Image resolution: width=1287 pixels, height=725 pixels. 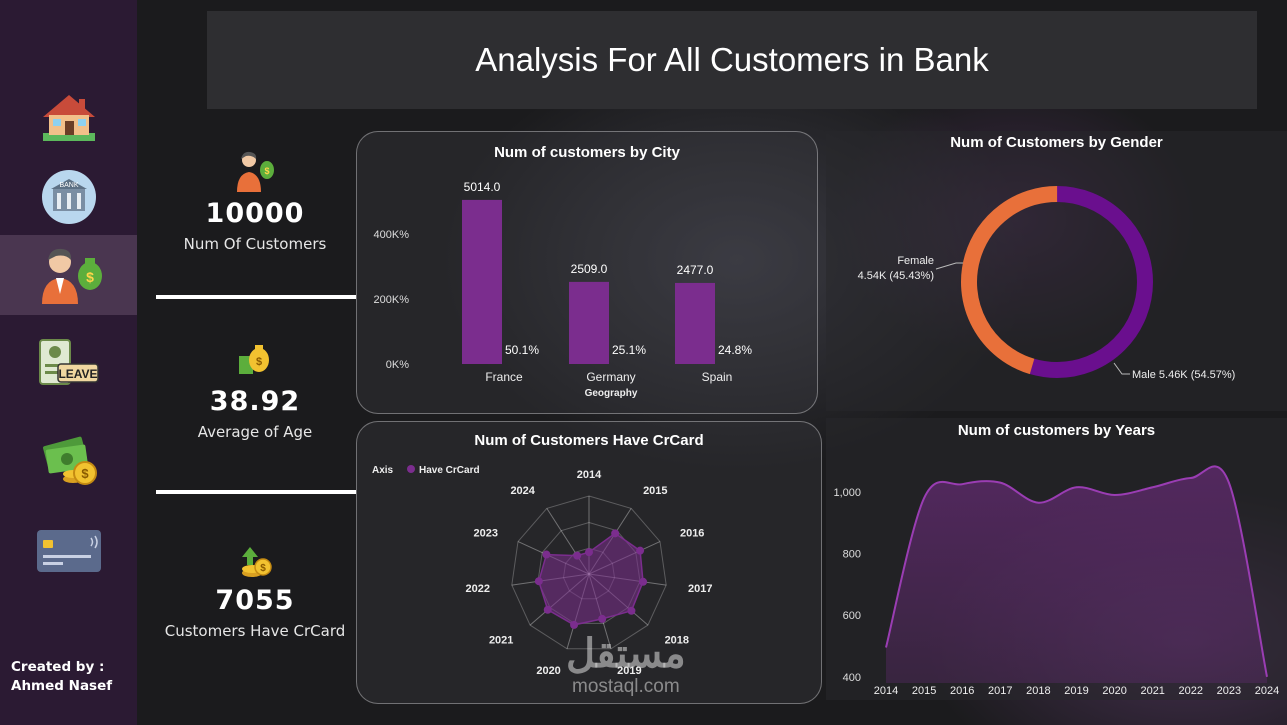 What do you see at coordinates (643, 581) in the screenshot?
I see `radar-point-2017` at bounding box center [643, 581].